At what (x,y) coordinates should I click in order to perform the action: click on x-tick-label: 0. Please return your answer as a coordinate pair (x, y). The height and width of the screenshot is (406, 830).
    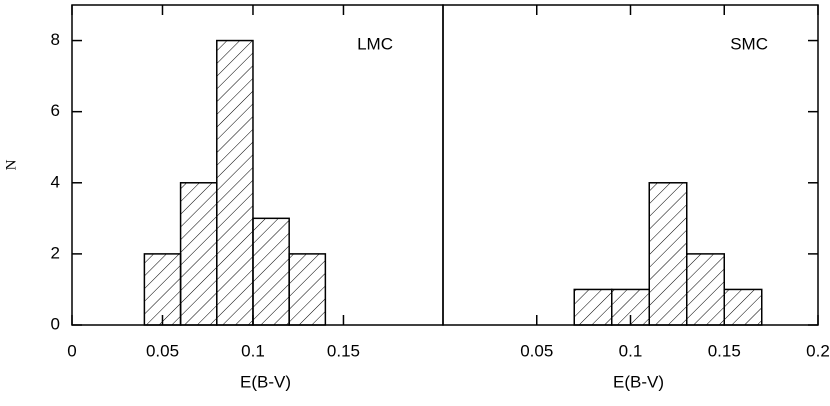
    Looking at the image, I should click on (71, 350).